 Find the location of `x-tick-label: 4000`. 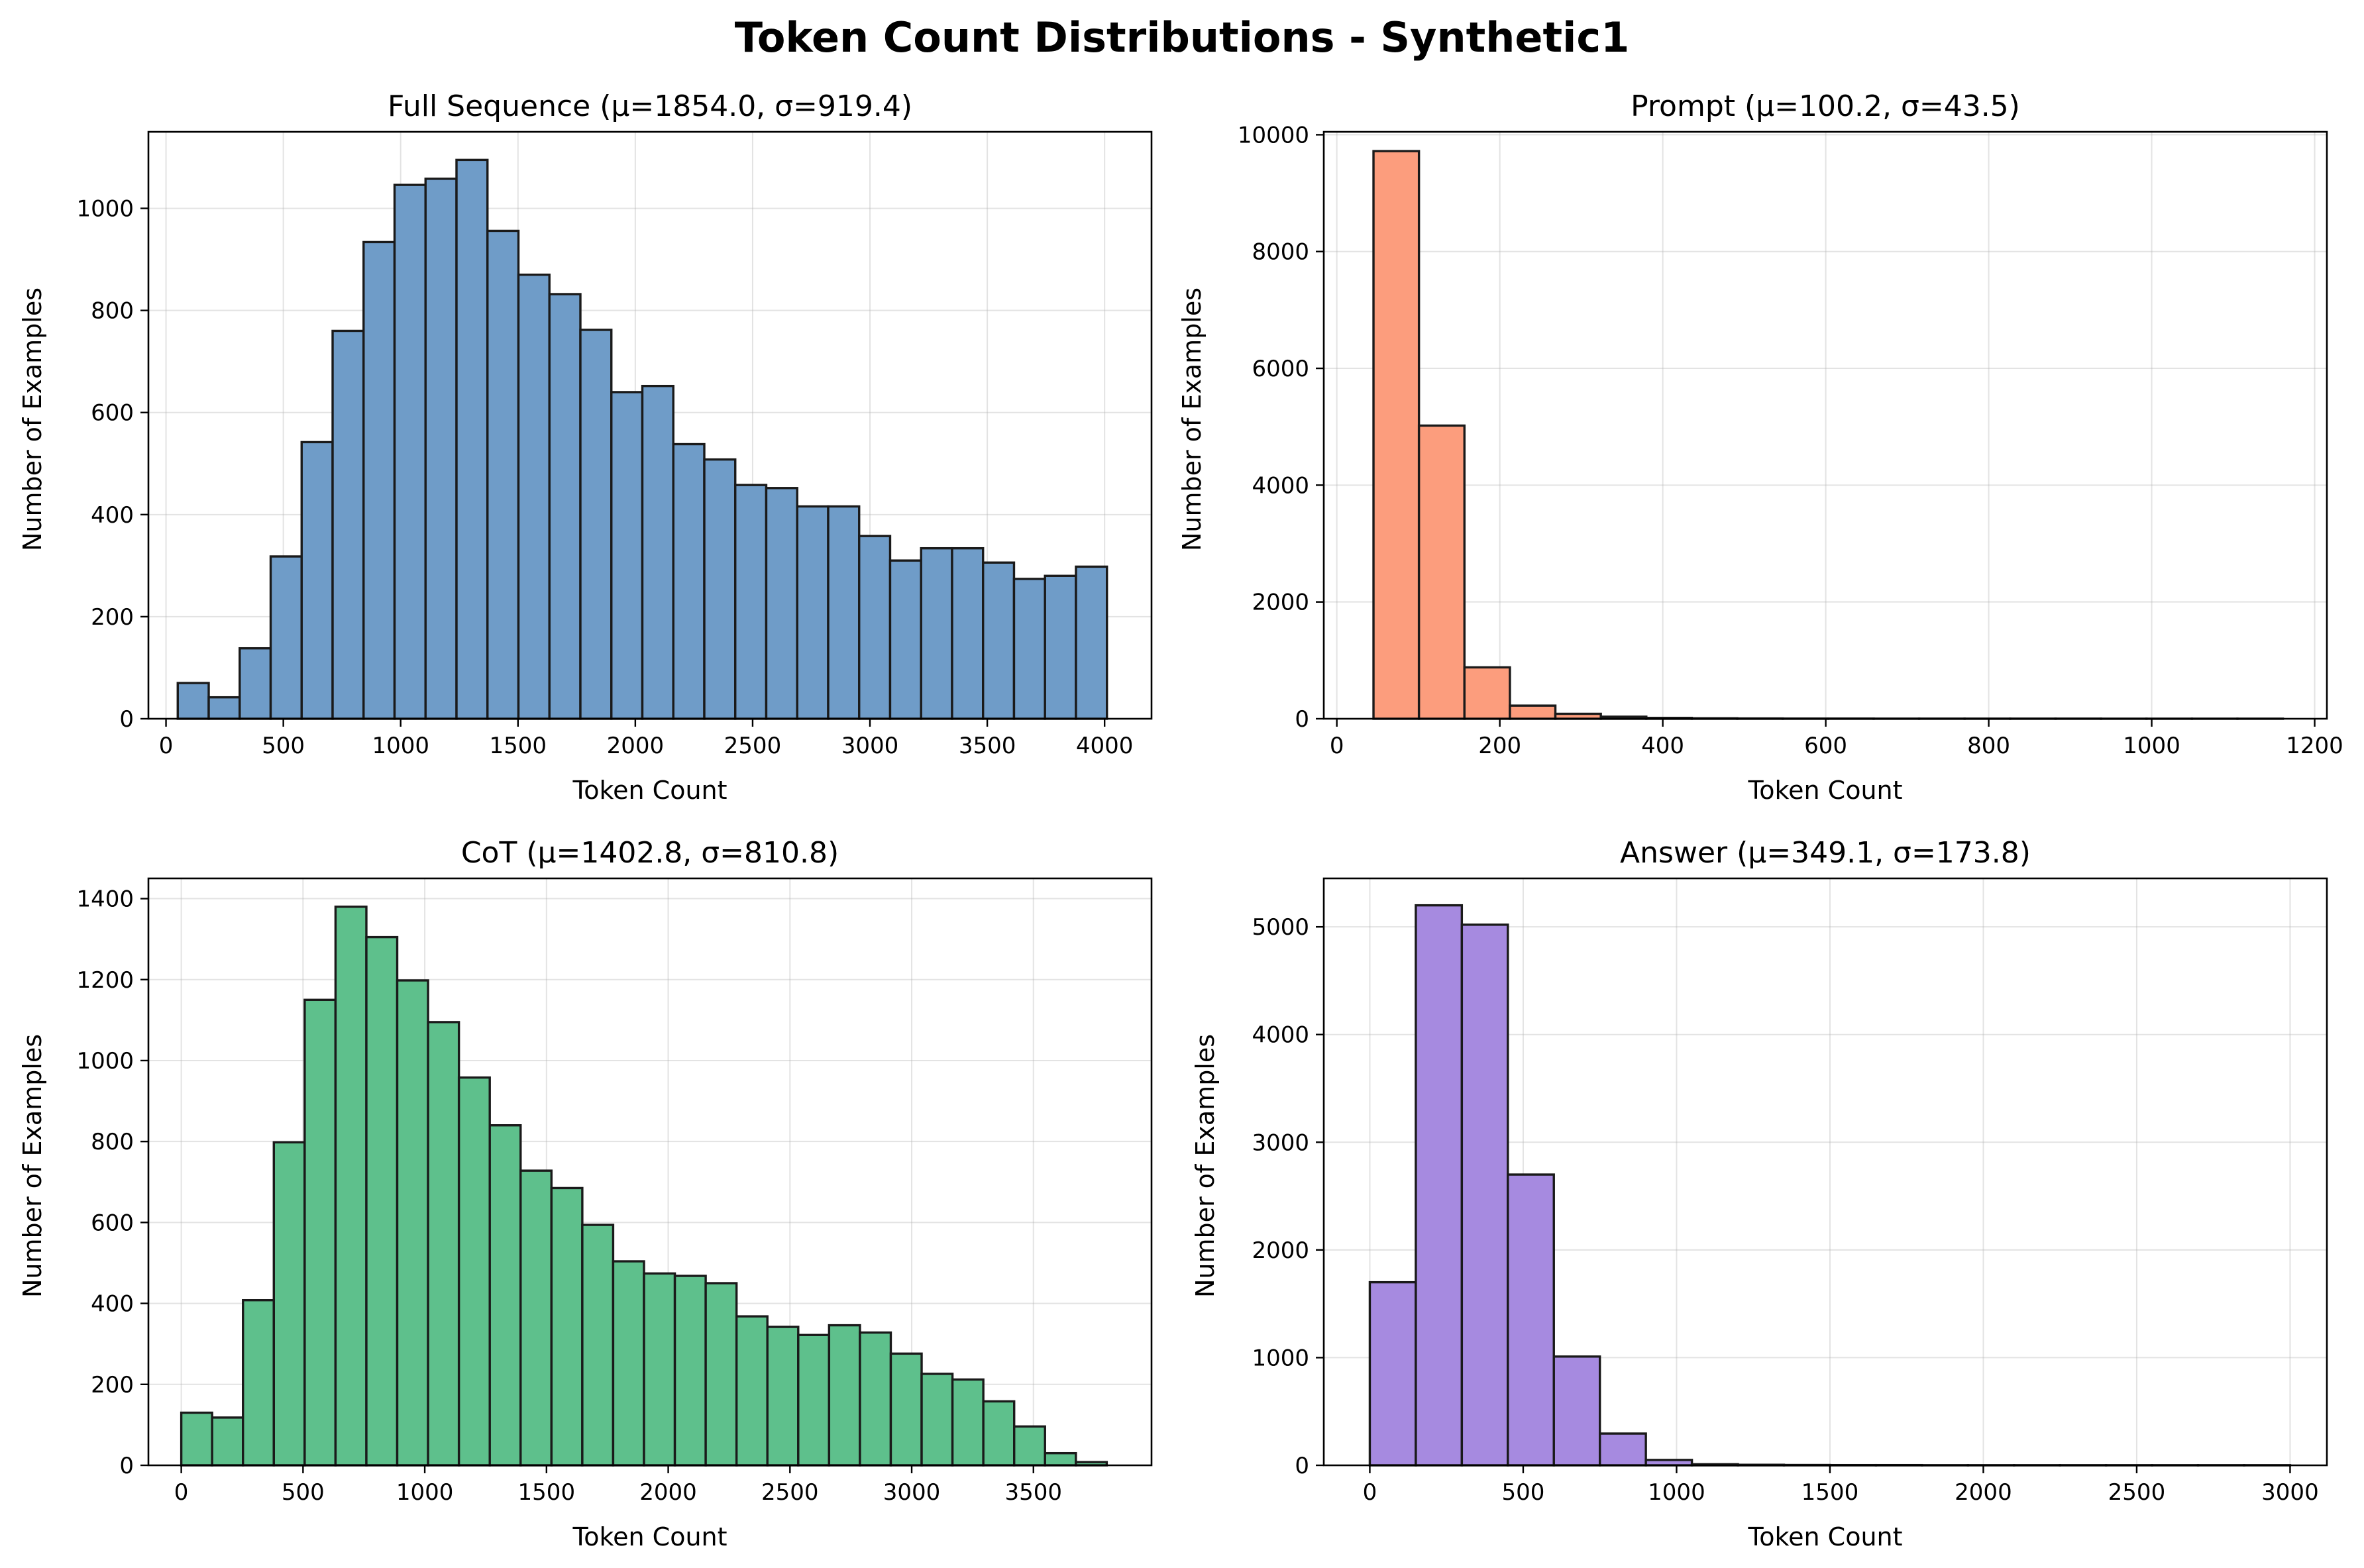

x-tick-label: 4000 is located at coordinates (1105, 746).